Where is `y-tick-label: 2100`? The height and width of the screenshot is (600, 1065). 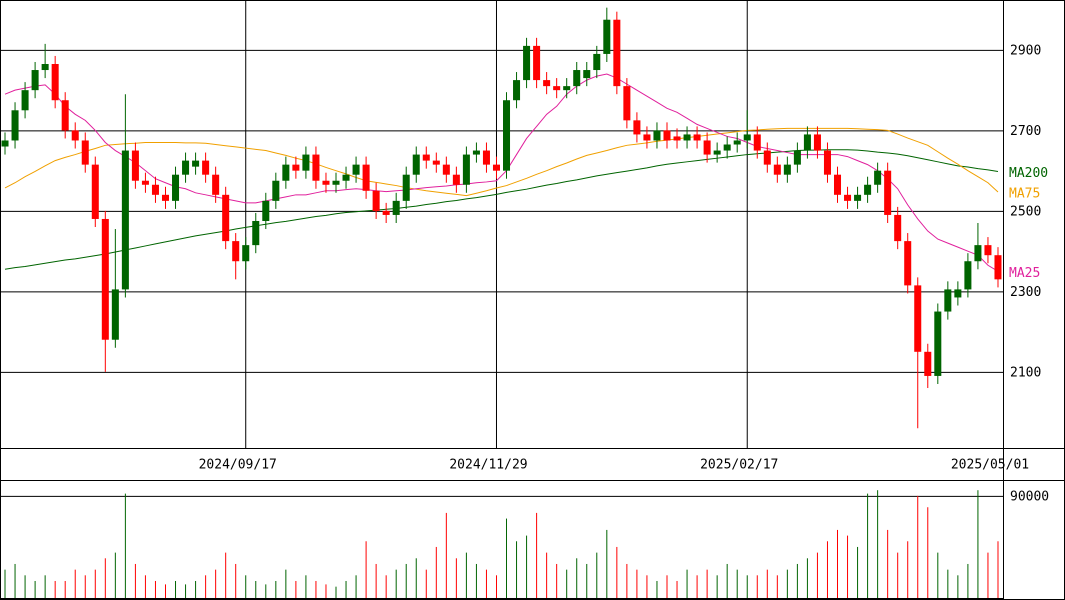 y-tick-label: 2100 is located at coordinates (1025, 372).